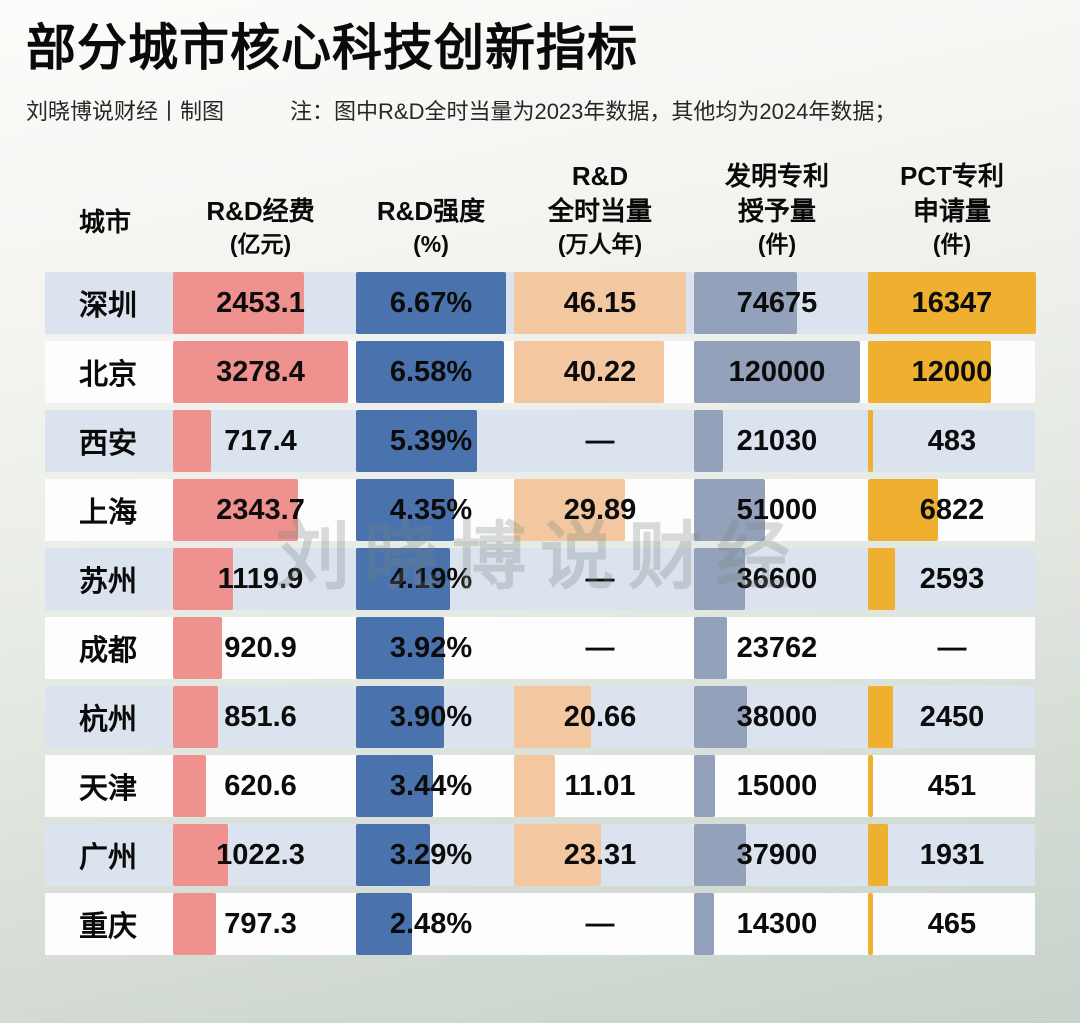 This screenshot has height=1023, width=1080. Describe the element at coordinates (593, 111) in the screenshot. I see `note-text: 注：图中R&D全时当量为2023年数据，其他均为2024年数据；` at that location.